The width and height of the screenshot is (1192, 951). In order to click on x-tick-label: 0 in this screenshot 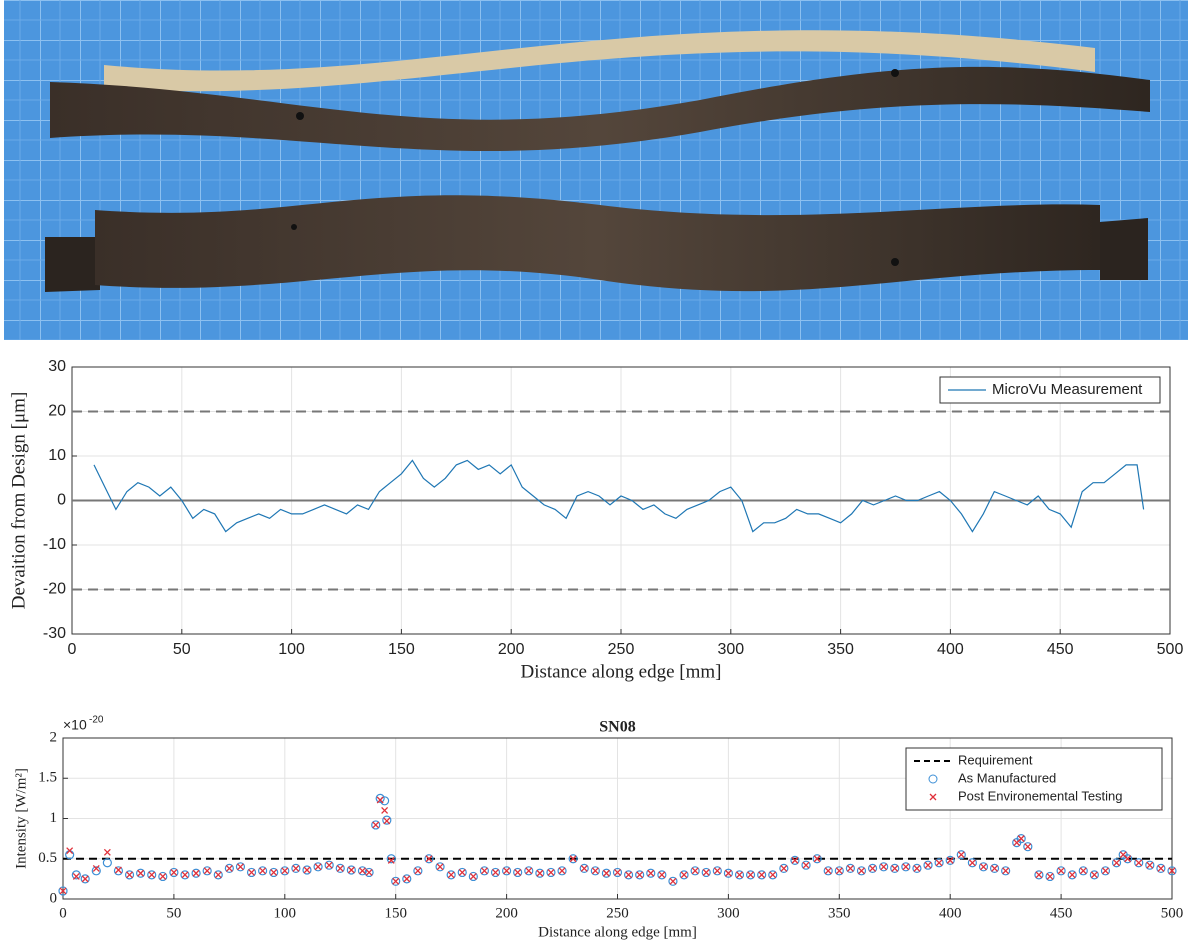, I will do `click(72, 649)`.